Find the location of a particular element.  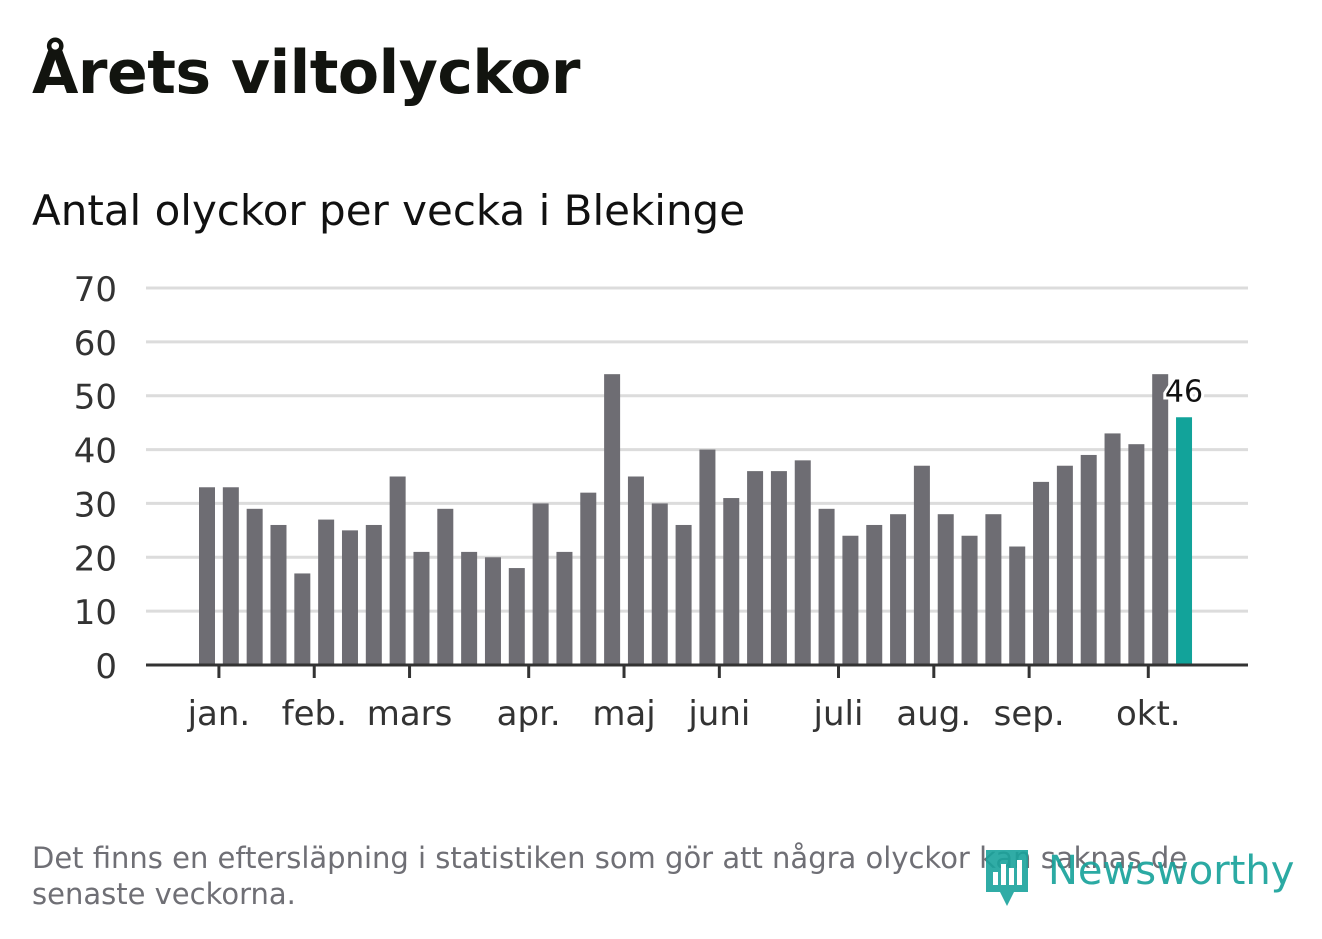

x-tick-label: juli is located at coordinates (838, 714).